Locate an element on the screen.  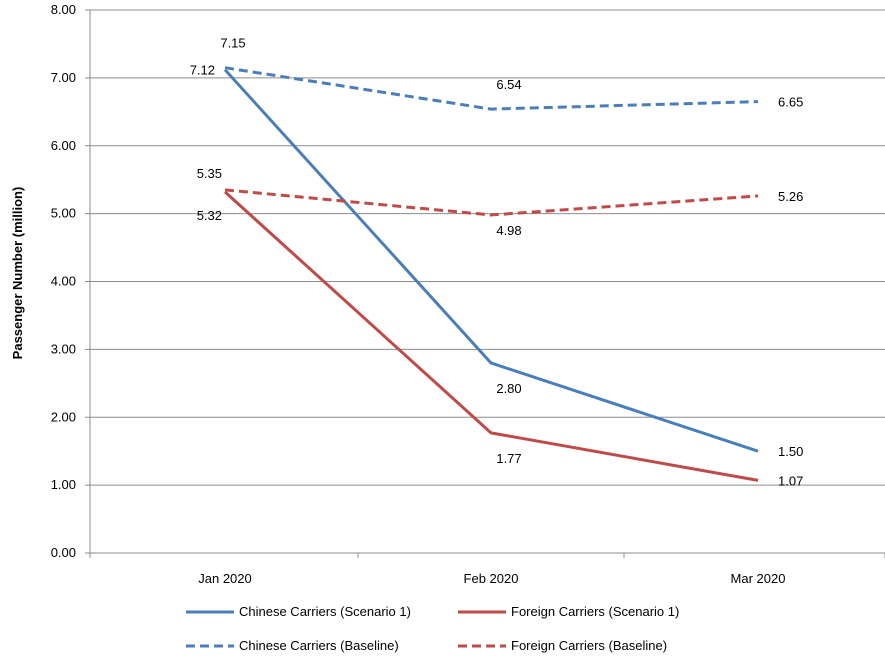
legend-label: Chinese Carriers (Baseline) is located at coordinates (319, 645).